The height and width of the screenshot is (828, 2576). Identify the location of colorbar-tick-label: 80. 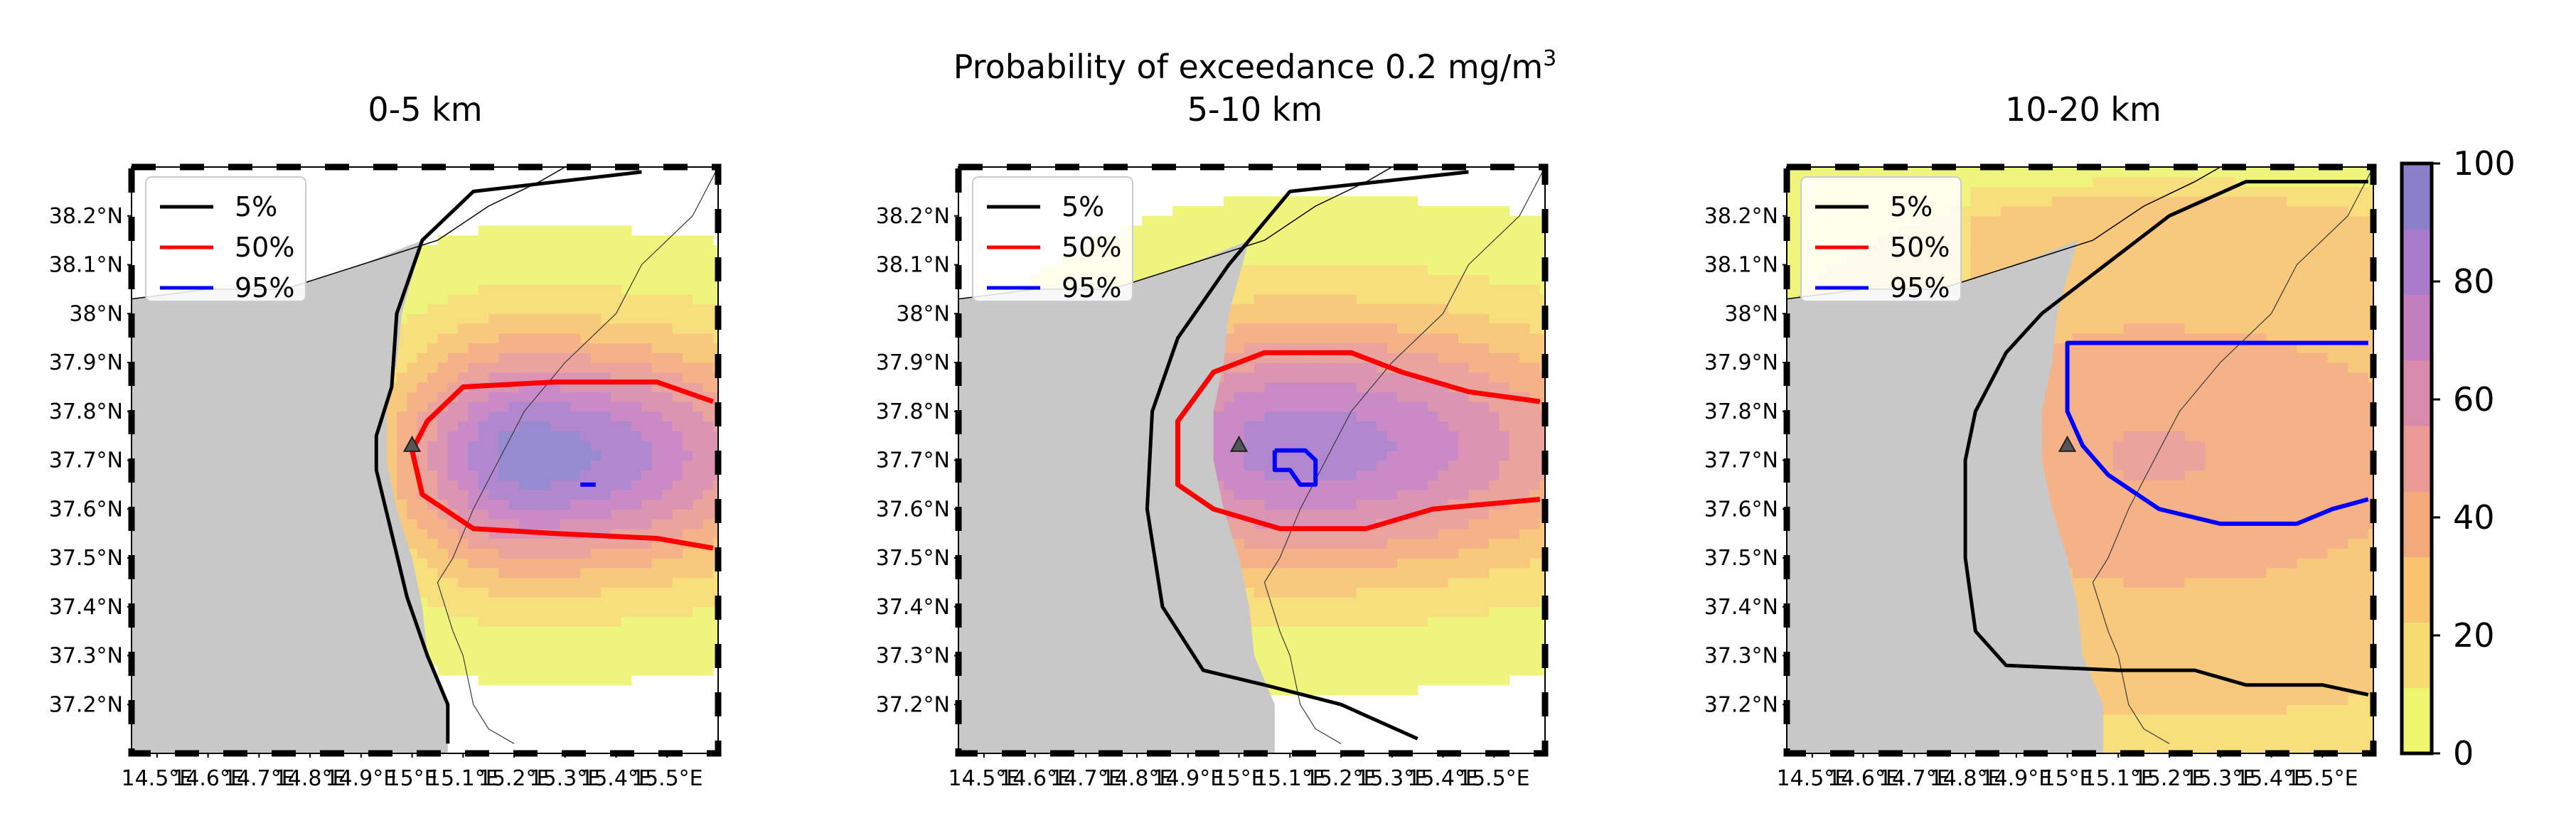
(2474, 281).